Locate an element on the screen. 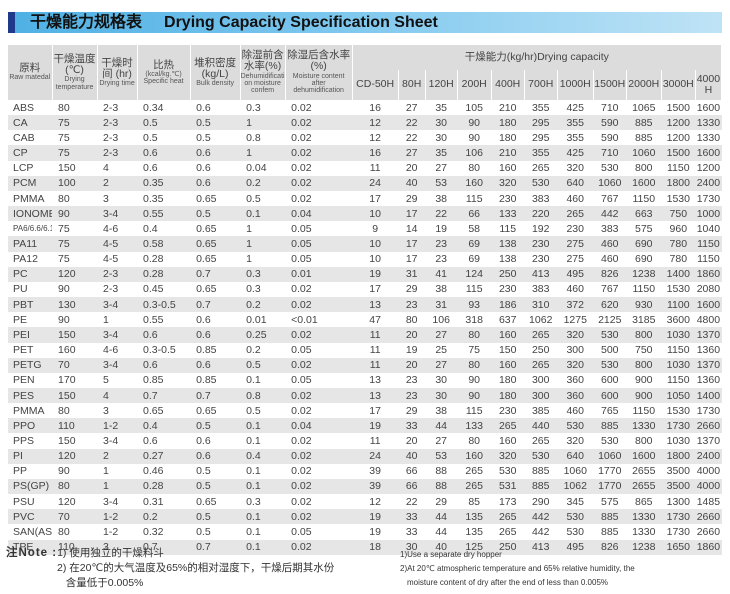  capacity-cell: 425 is located at coordinates (575, 153).